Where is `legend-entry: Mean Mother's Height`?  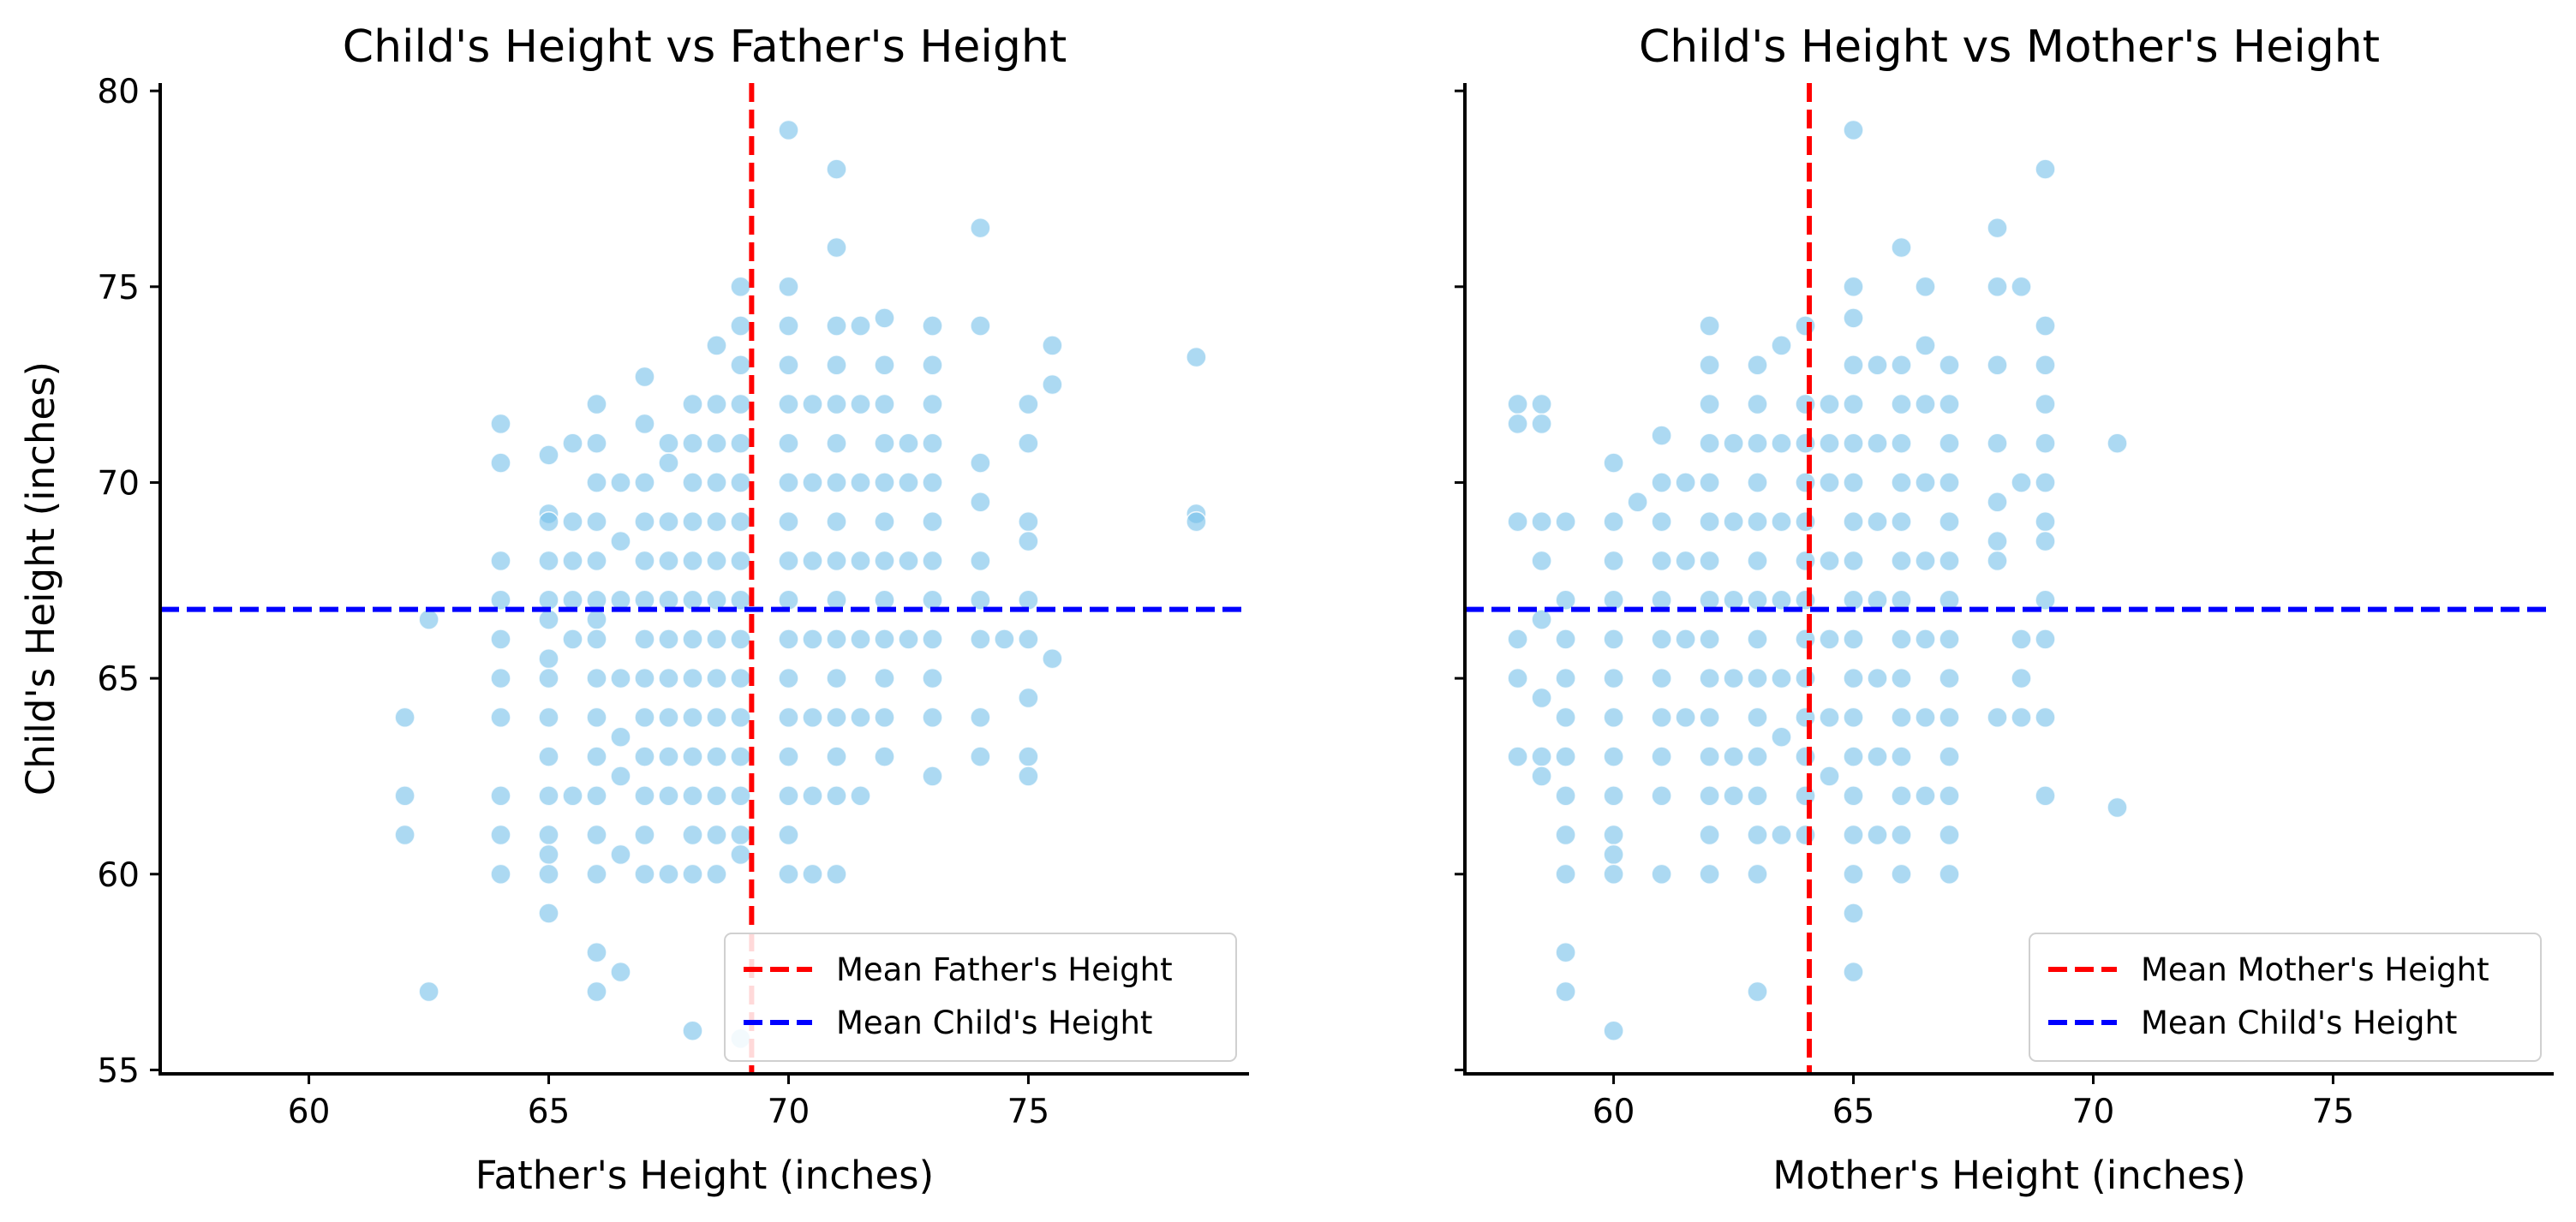
legend-entry: Mean Mother's Height is located at coordinates (2315, 969).